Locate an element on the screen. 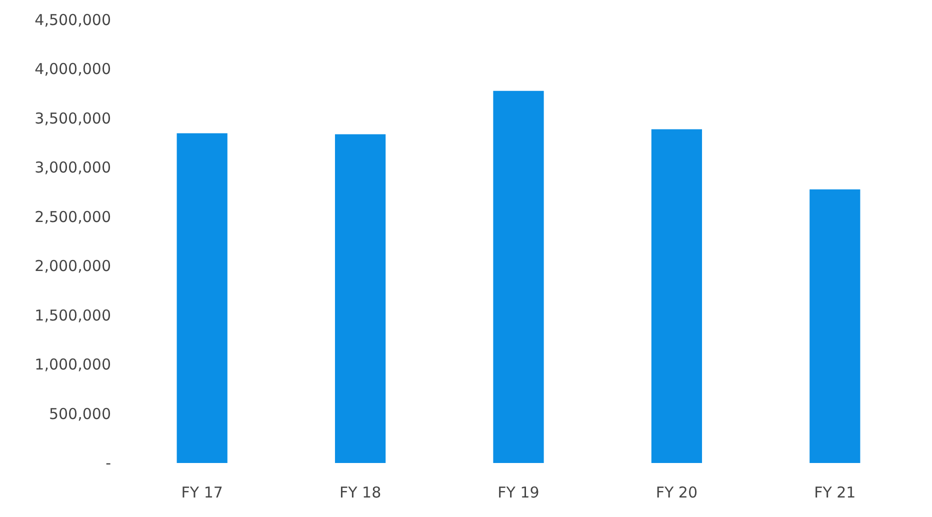  y-tick-label: 2,500,000 is located at coordinates (72, 217).